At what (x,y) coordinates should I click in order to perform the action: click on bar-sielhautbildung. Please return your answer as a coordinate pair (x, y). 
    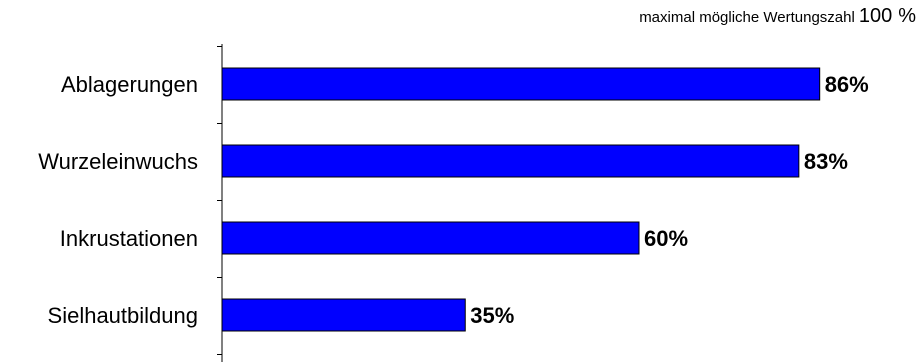
    Looking at the image, I should click on (343, 315).